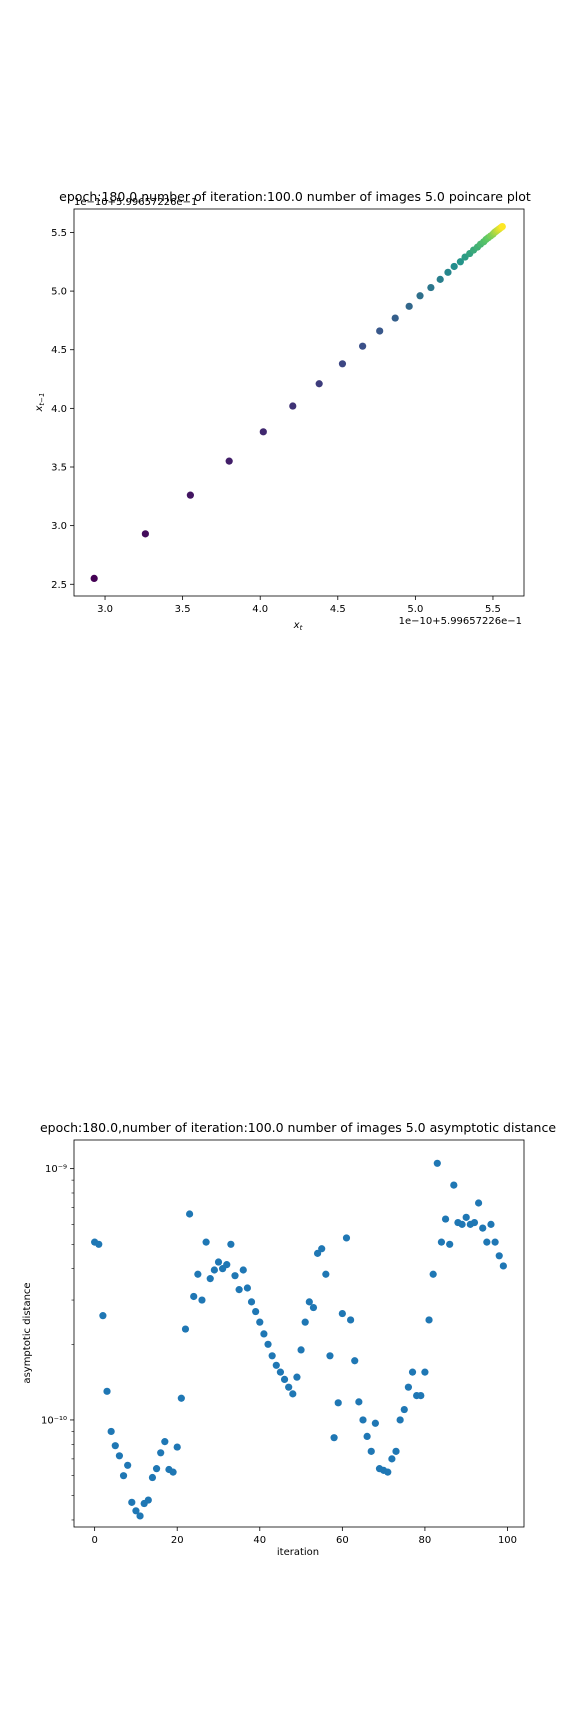  Describe the element at coordinates (507, 1540) in the screenshot. I see `asymptotic-x-tick-label: 100` at that location.